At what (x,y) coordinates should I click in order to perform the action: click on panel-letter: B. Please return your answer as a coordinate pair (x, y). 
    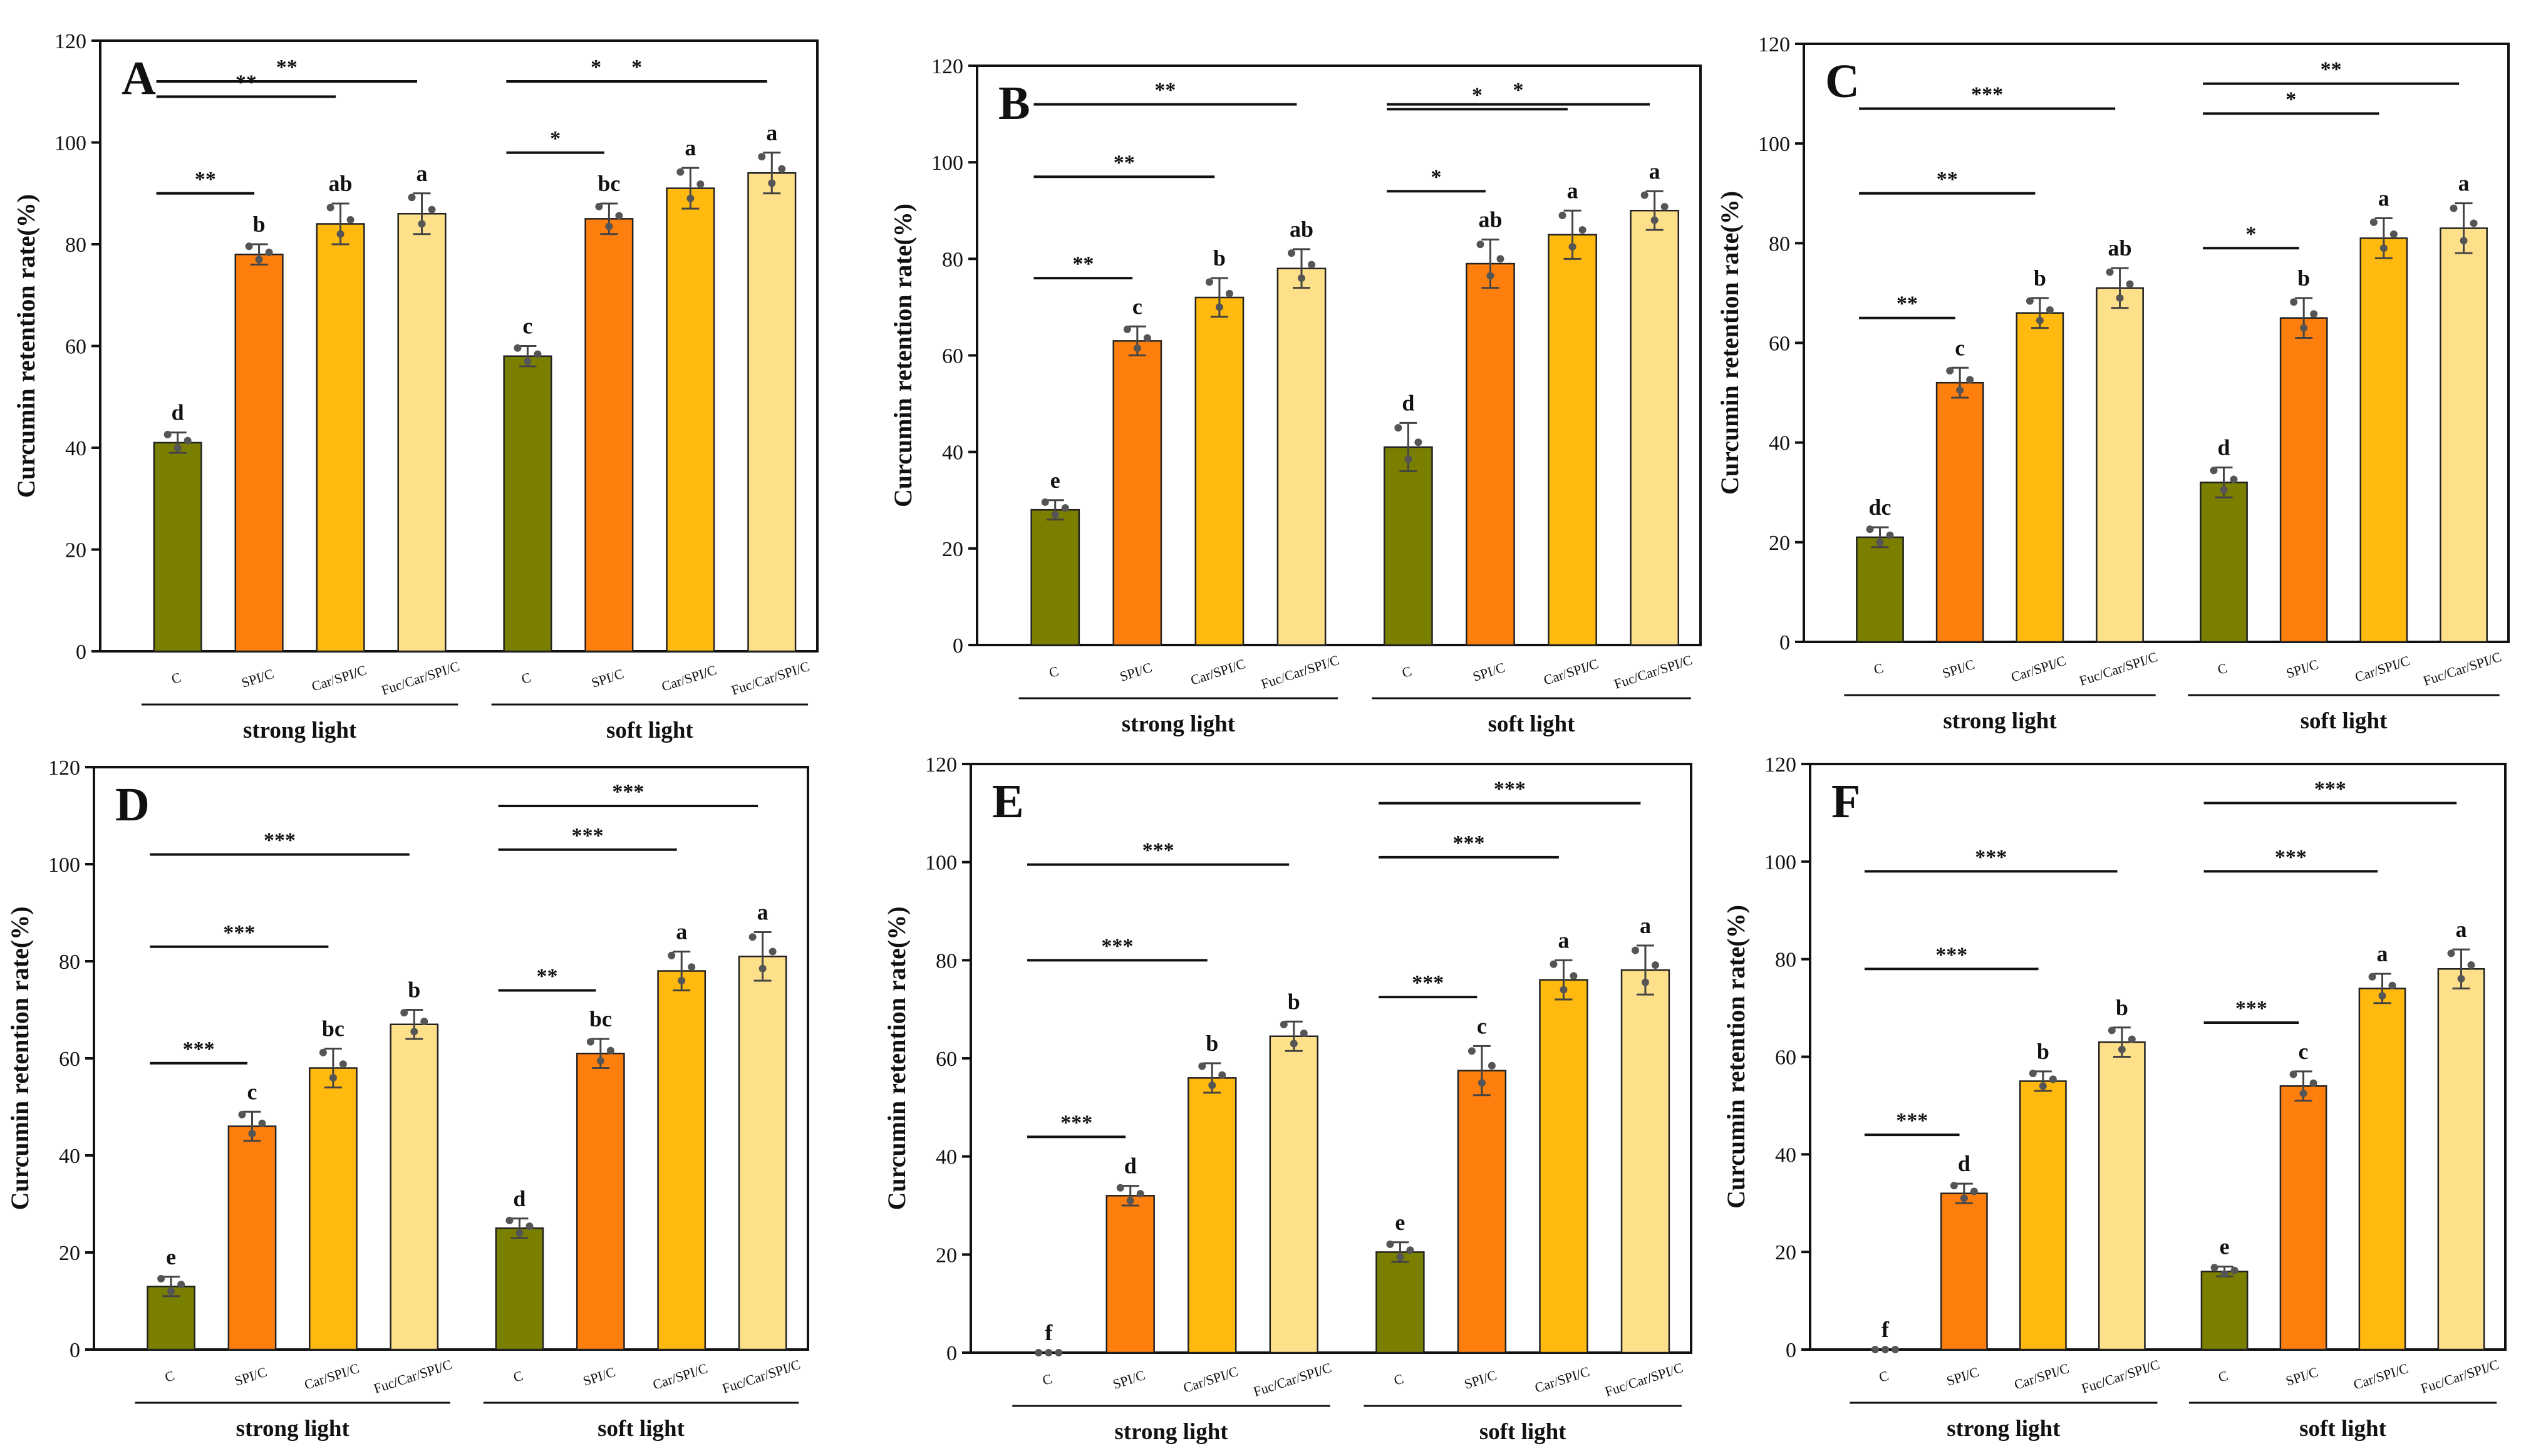
    Looking at the image, I should click on (1014, 103).